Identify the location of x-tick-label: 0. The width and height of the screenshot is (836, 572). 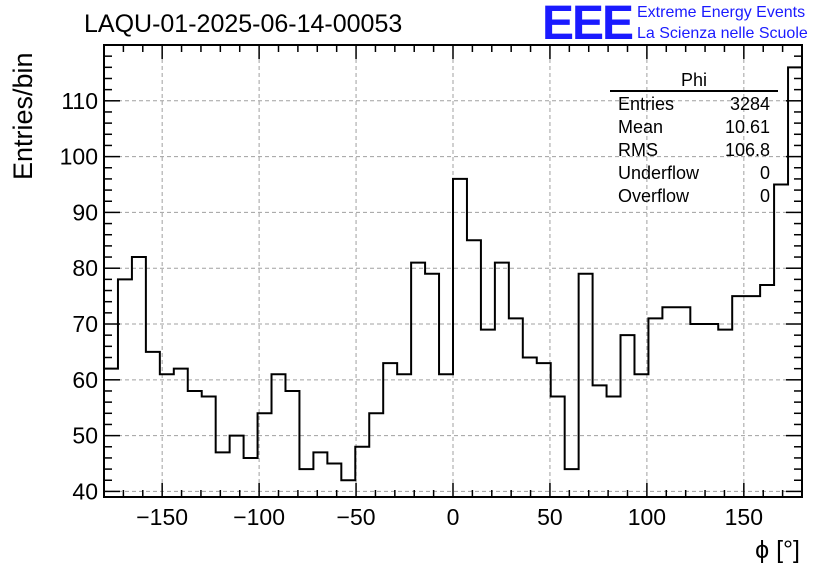
(453, 517).